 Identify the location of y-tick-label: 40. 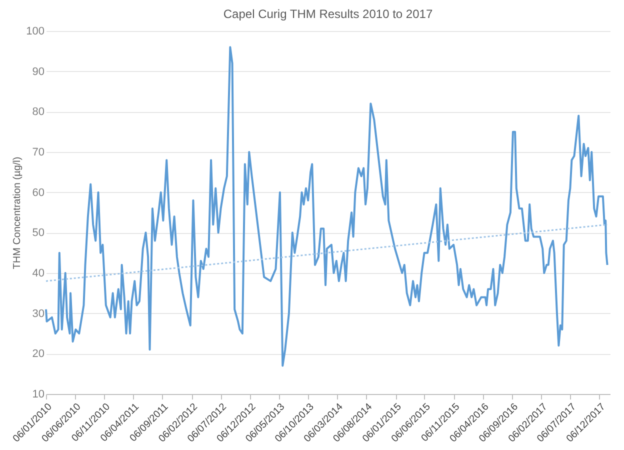
(38, 274).